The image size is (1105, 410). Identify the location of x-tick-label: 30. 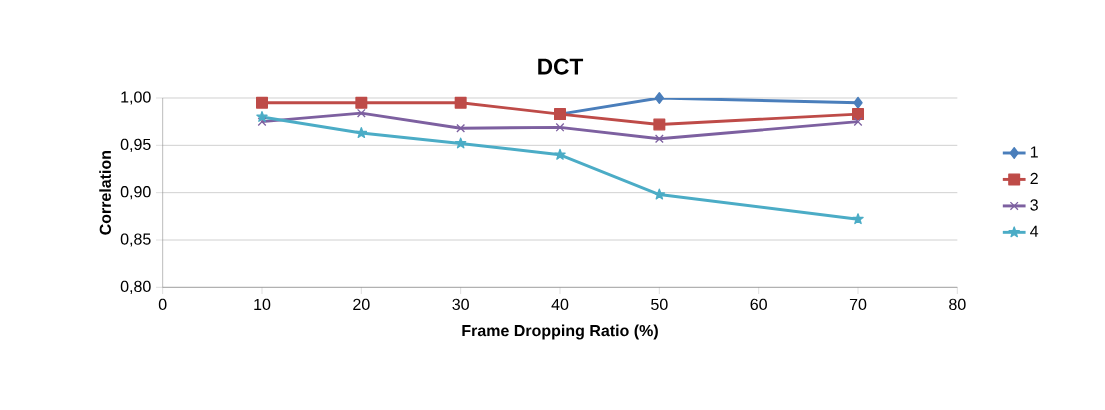
(460, 304).